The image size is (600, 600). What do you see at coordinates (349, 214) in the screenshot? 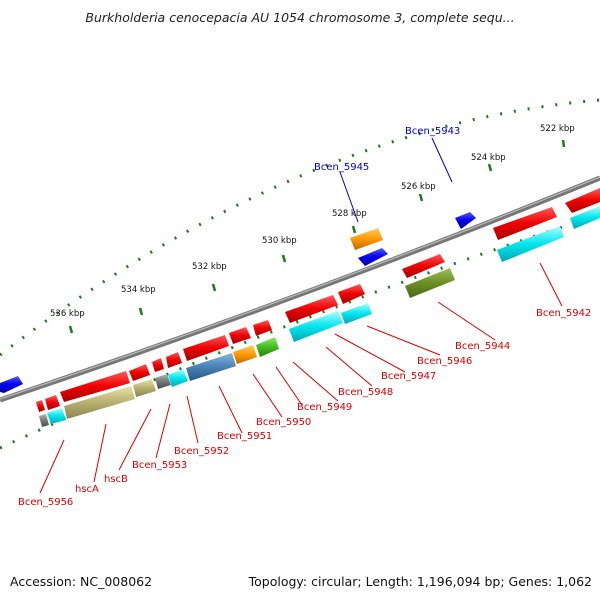
I see `scale-label-528: 528 kbp` at bounding box center [349, 214].